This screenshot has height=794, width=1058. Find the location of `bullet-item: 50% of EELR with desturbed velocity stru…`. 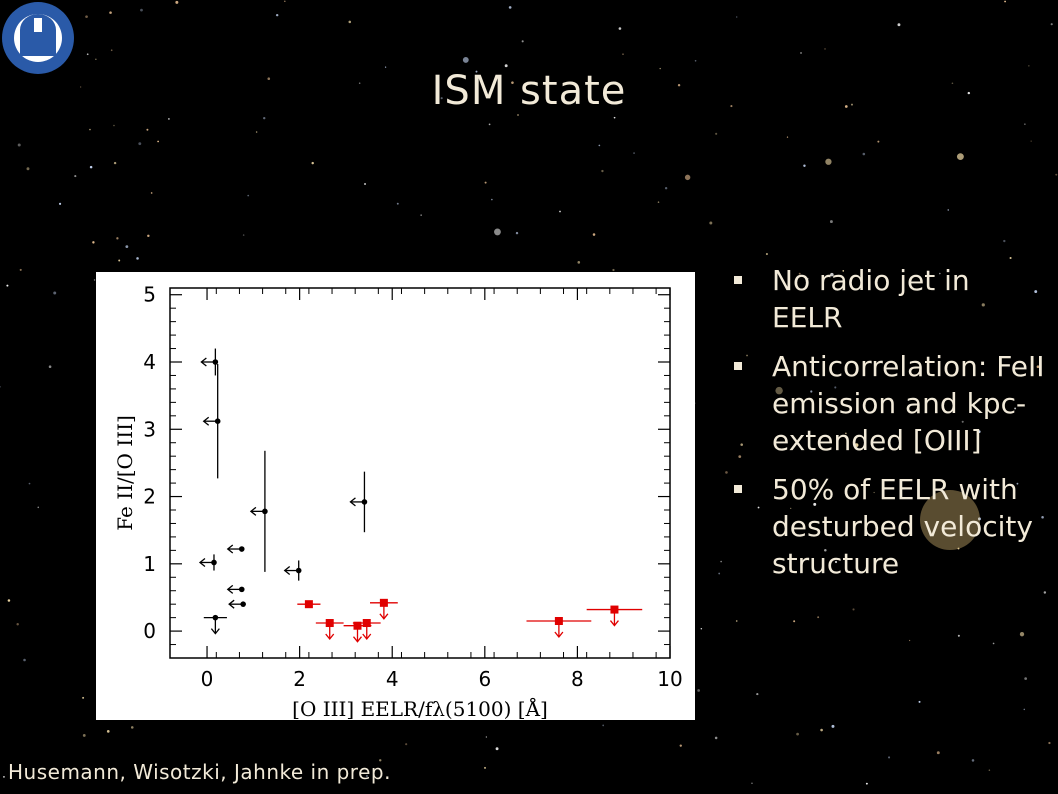

bullet-item: 50% of EELR with desturbed velocity stru… is located at coordinates (888, 526).